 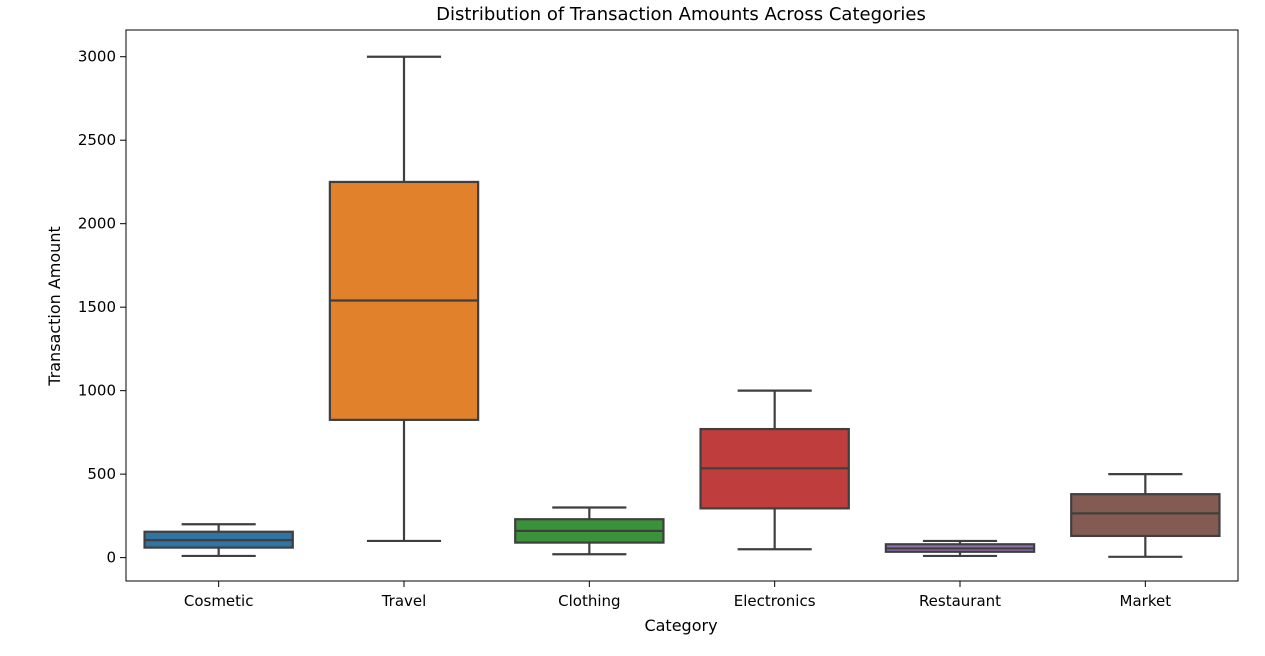 What do you see at coordinates (219, 601) in the screenshot?
I see `x-tick-label: Cosmetic` at bounding box center [219, 601].